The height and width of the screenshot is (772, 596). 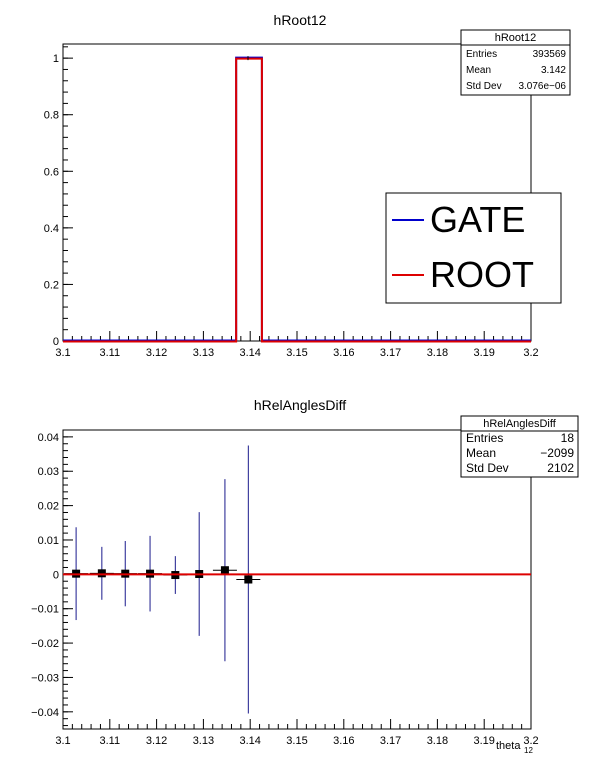 What do you see at coordinates (550, 54) in the screenshot?
I see `stats-value: 393569` at bounding box center [550, 54].